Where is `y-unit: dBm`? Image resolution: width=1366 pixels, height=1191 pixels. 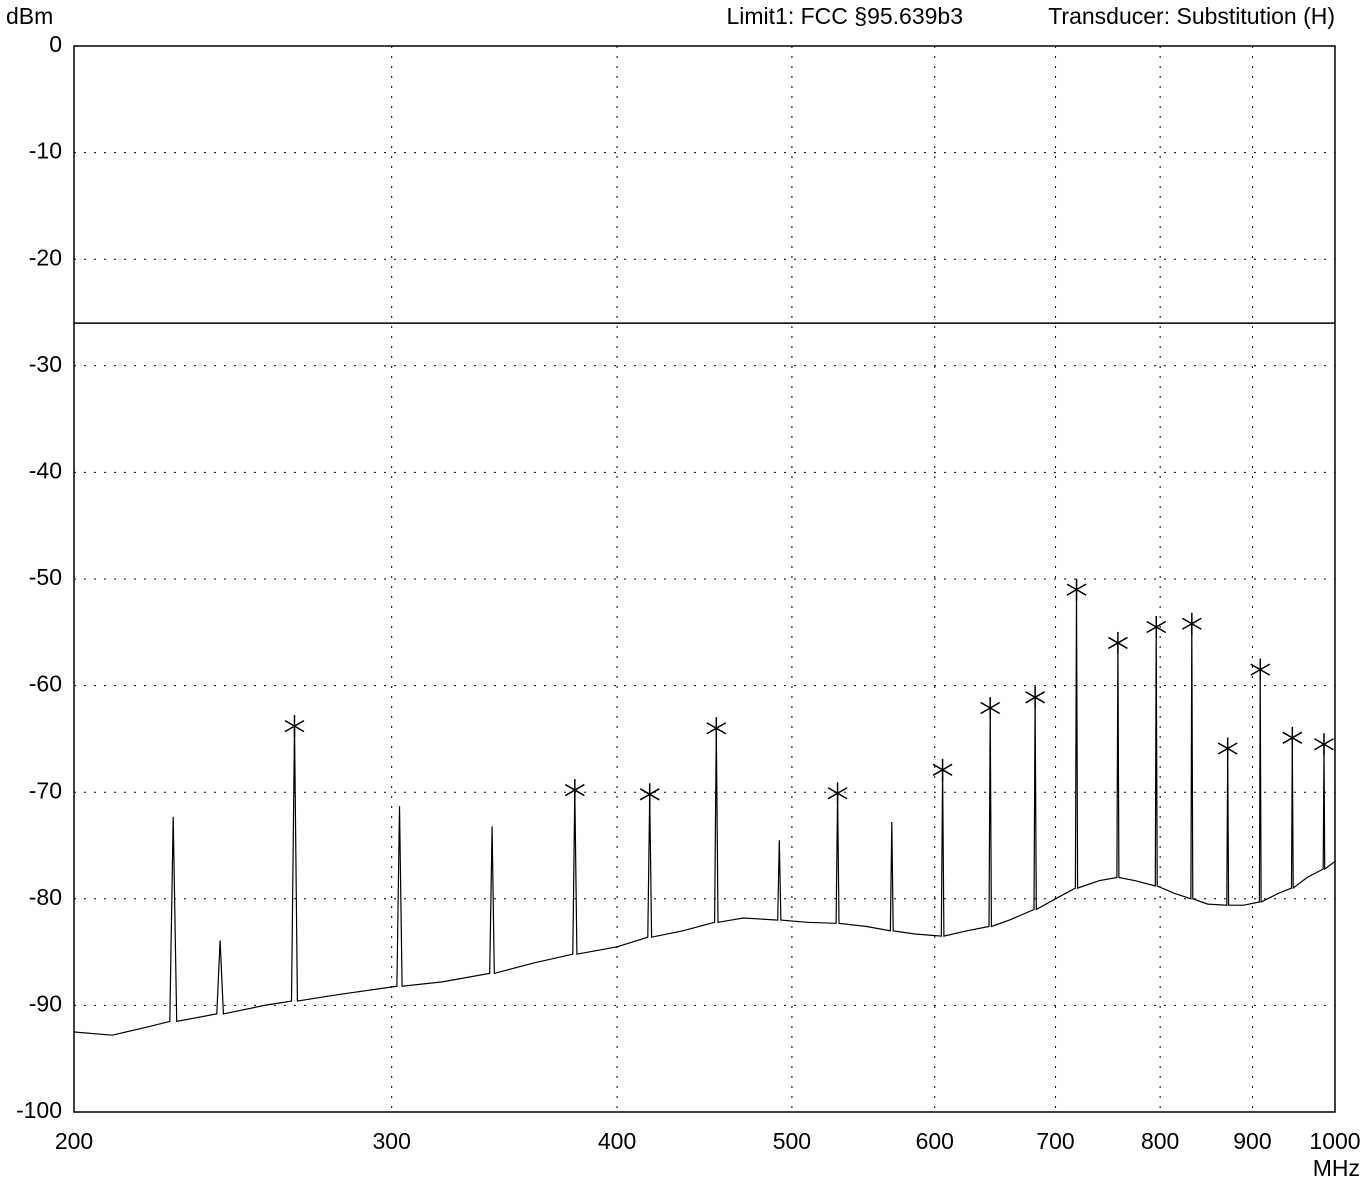 y-unit: dBm is located at coordinates (29, 16).